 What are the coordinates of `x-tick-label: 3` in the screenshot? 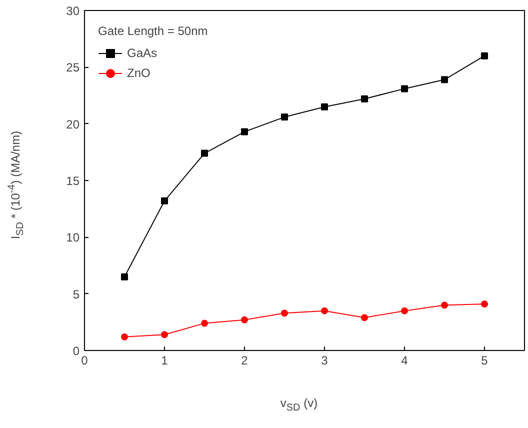 It's located at (324, 361).